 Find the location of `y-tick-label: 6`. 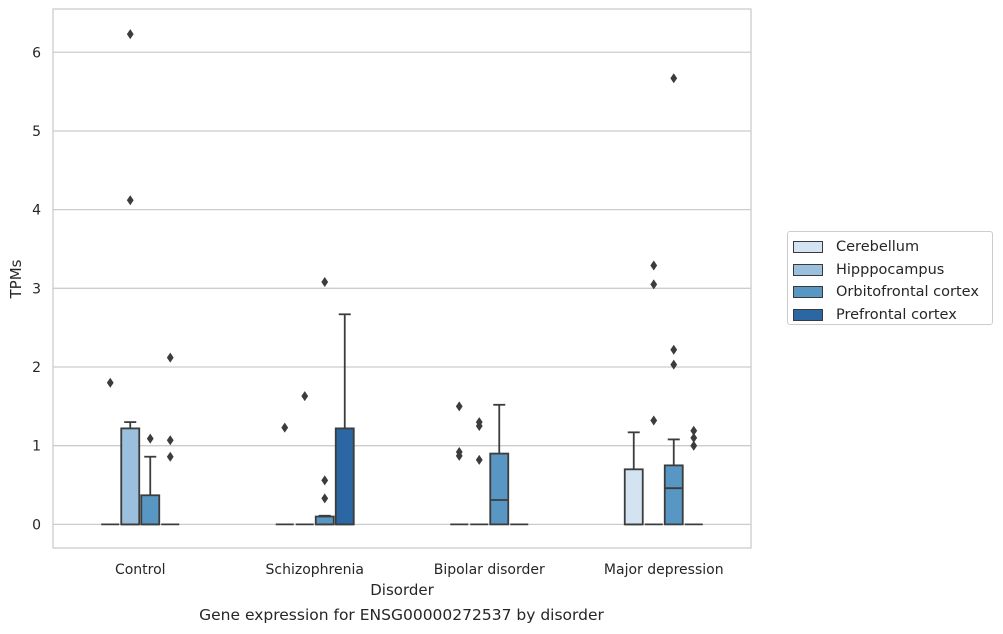

y-tick-label: 6 is located at coordinates (36, 53).